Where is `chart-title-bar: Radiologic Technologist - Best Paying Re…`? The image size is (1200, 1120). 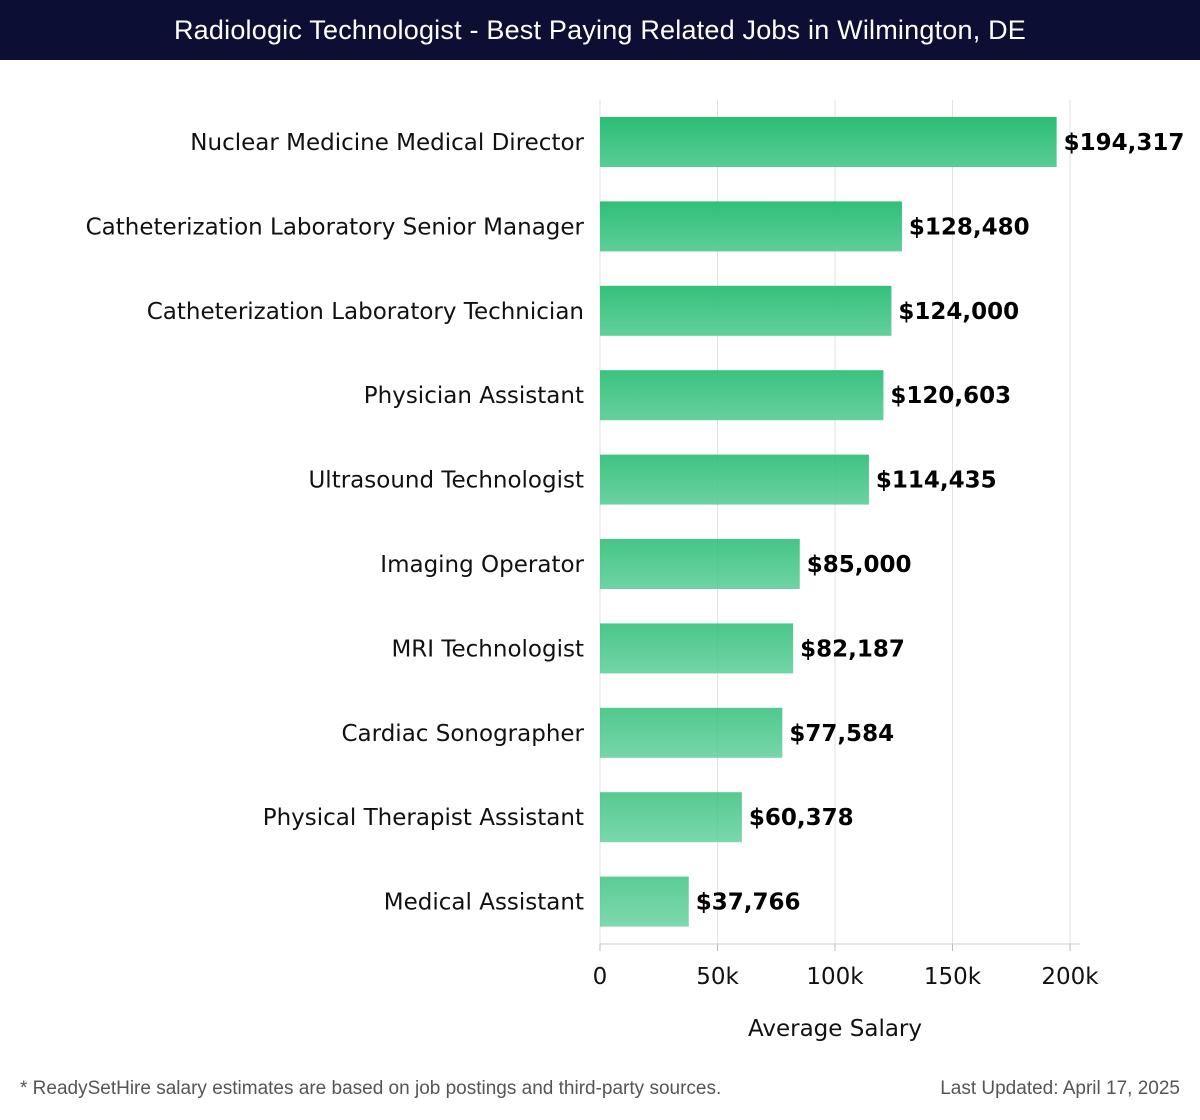 chart-title-bar: Radiologic Technologist - Best Paying Re… is located at coordinates (600, 30).